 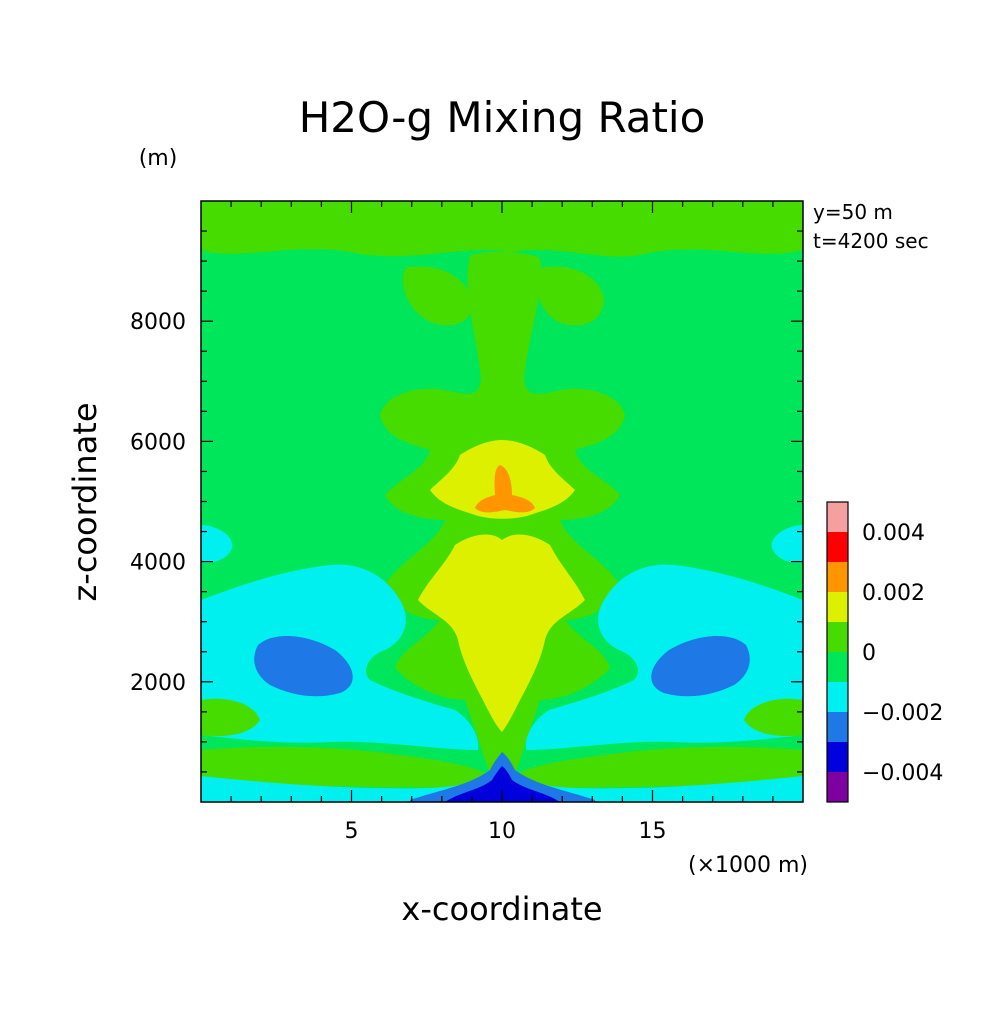 What do you see at coordinates (505, 489) in the screenshot?
I see `region-orange` at bounding box center [505, 489].